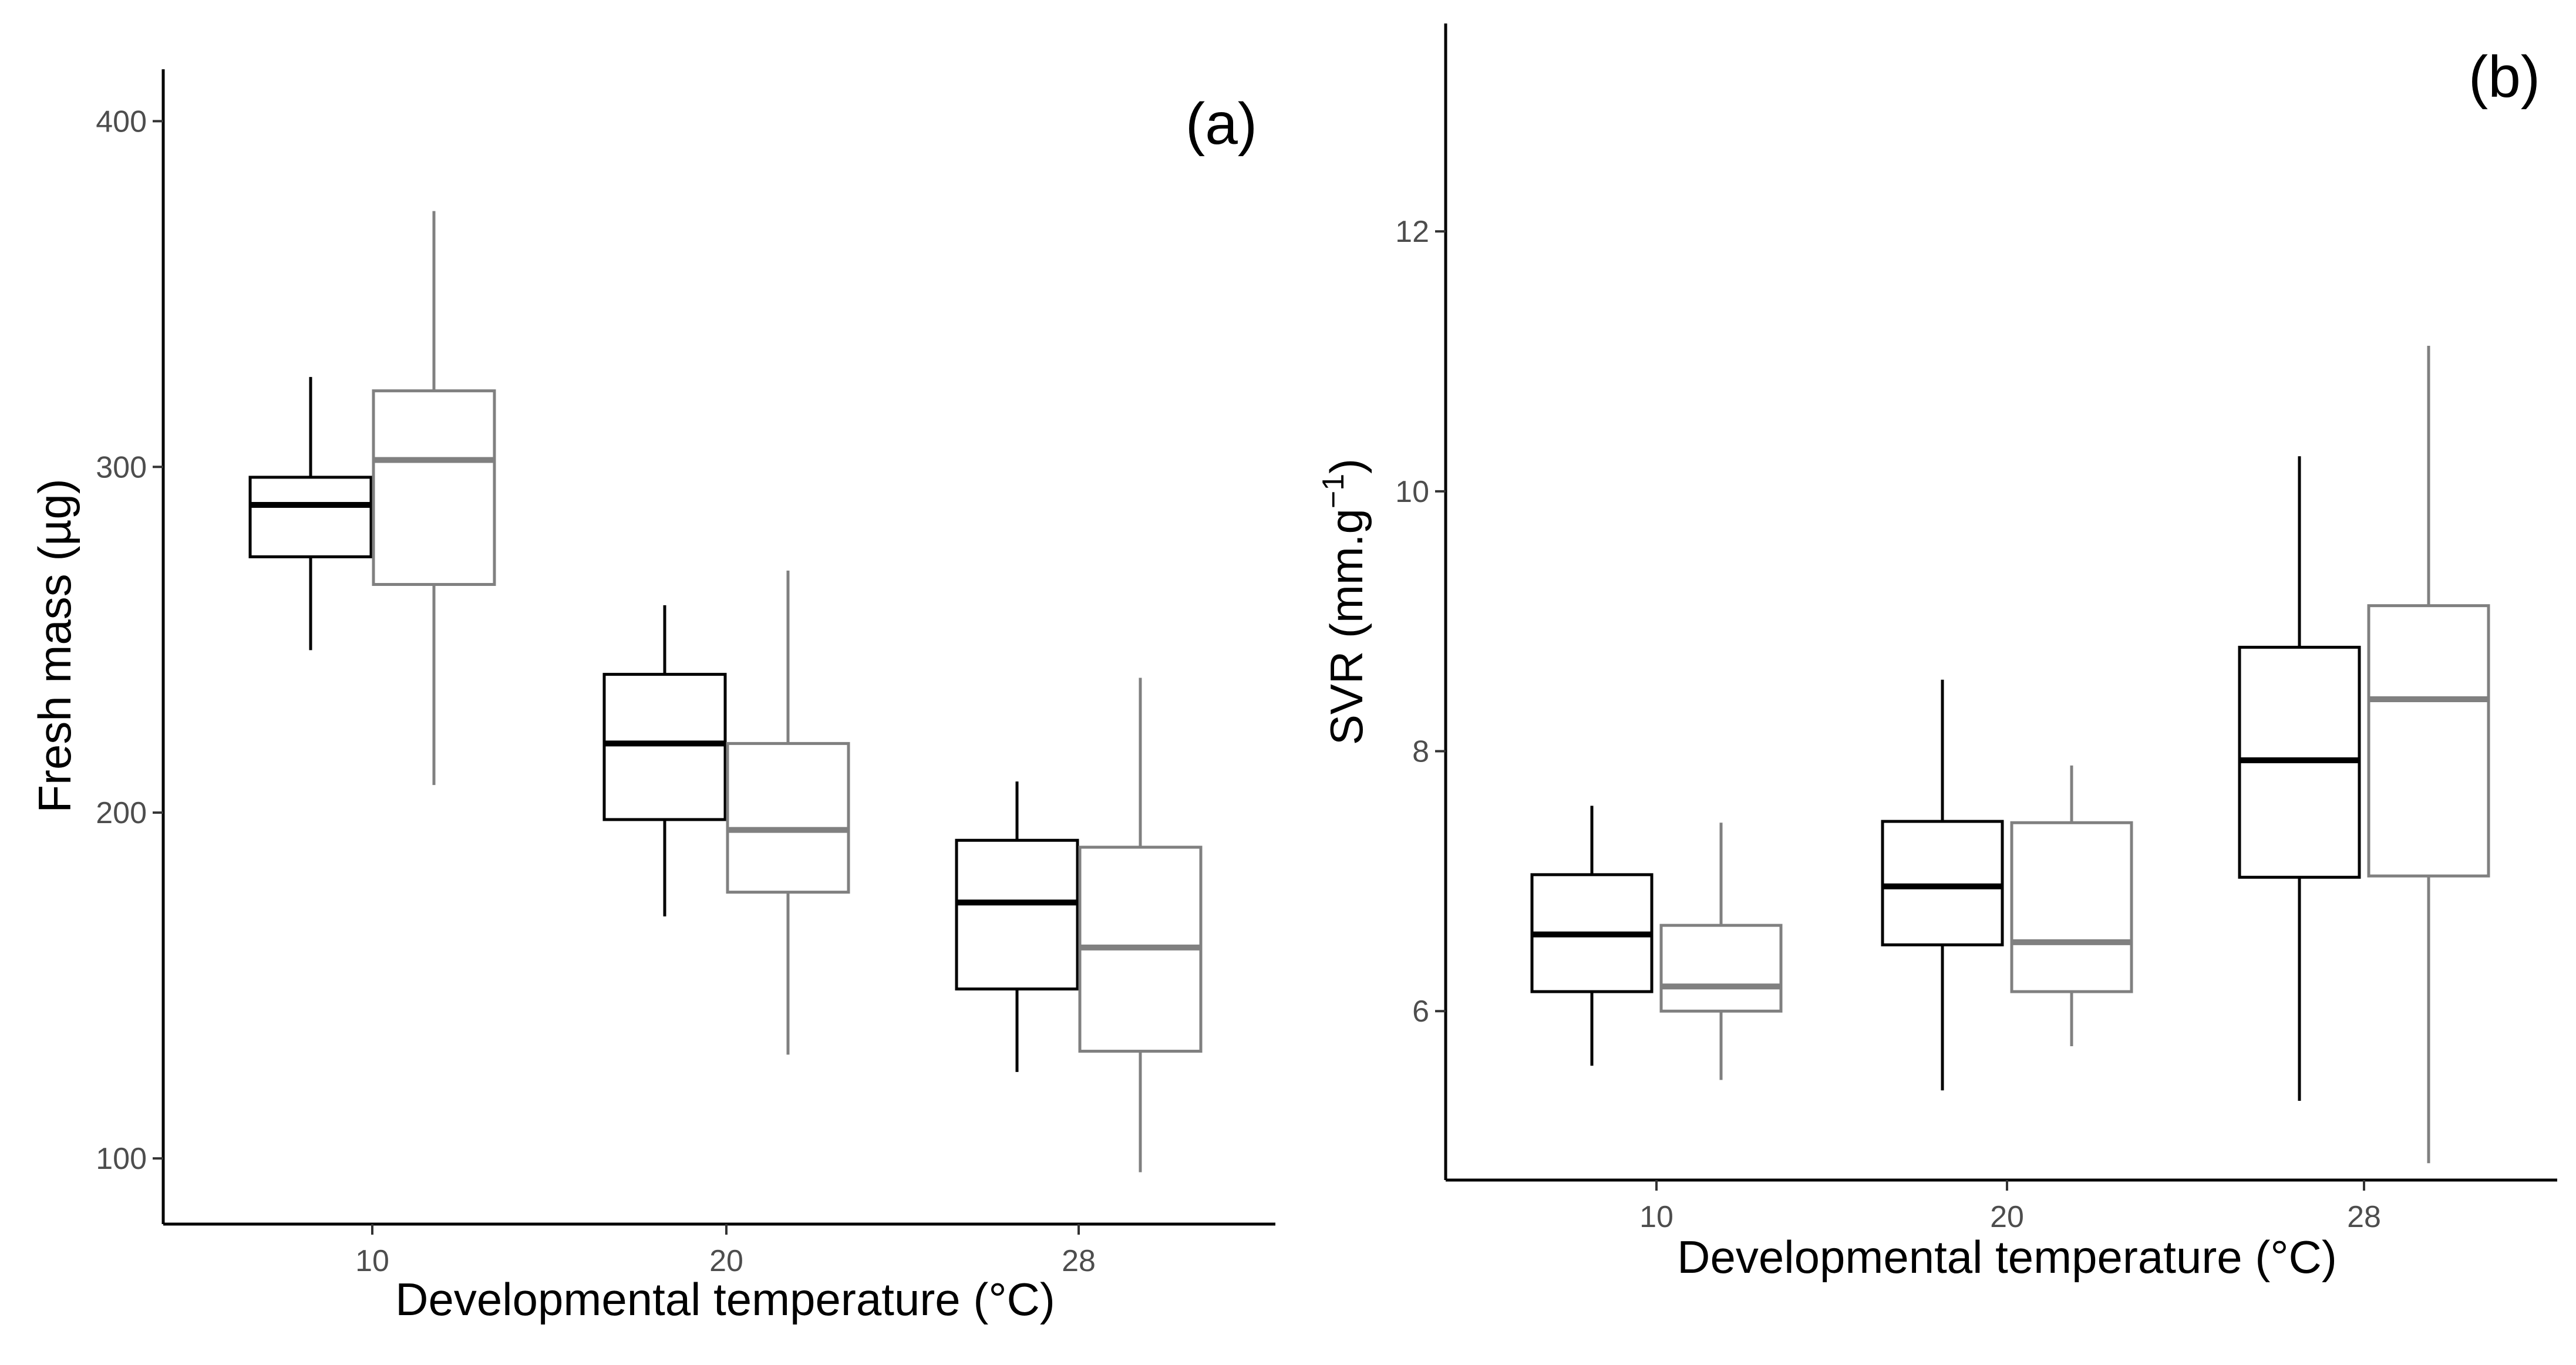 This screenshot has height=1365, width=2576. I want to click on panel-a-y-tick-label: 400, so click(122, 122).